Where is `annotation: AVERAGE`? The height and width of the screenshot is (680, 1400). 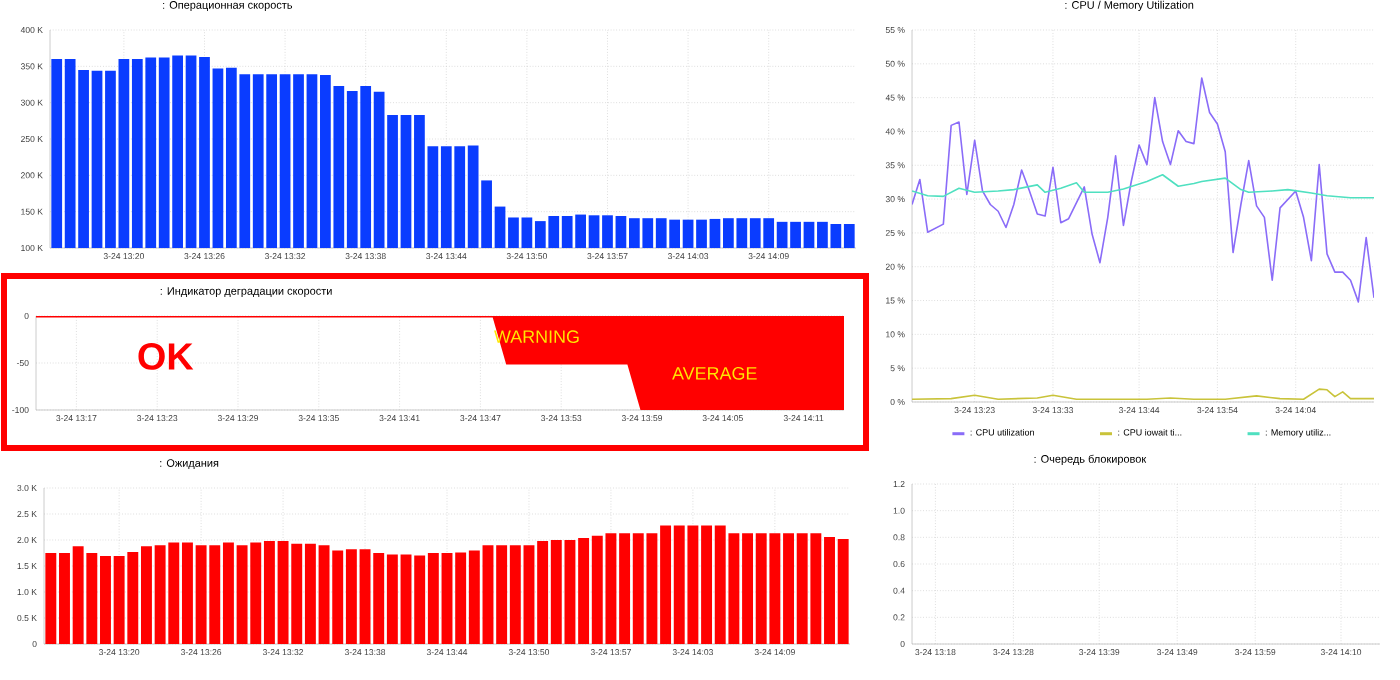
annotation: AVERAGE is located at coordinates (714, 373).